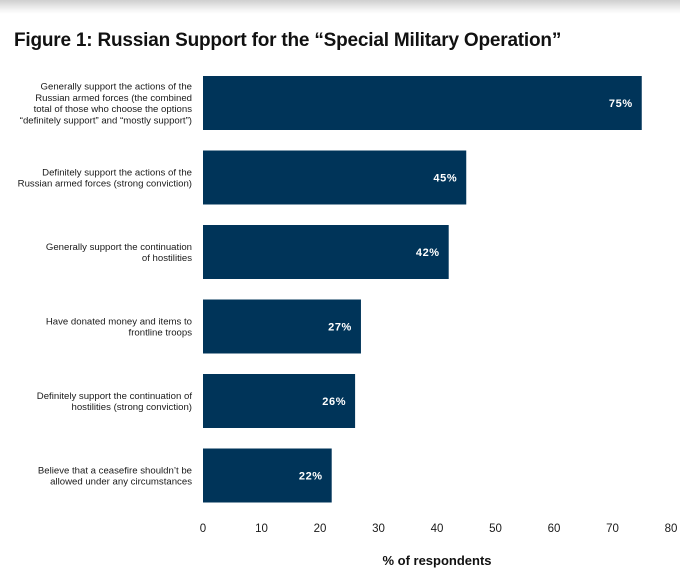 Image resolution: width=680 pixels, height=583 pixels. Describe the element at coordinates (115, 396) in the screenshot. I see `category-label-line: Definitely support the continuation of` at that location.